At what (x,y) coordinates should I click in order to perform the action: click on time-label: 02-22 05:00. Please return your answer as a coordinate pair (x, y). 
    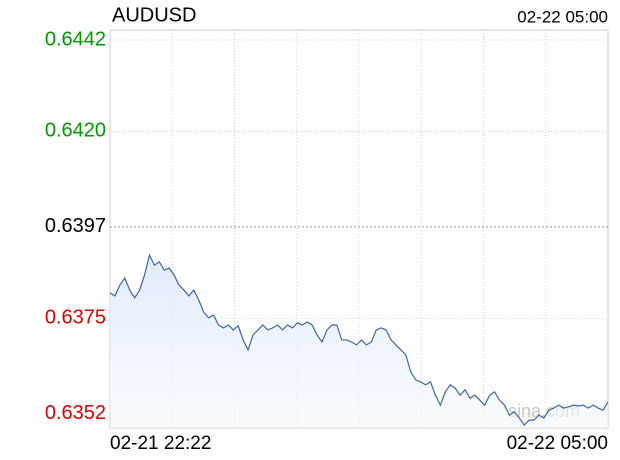
    Looking at the image, I should click on (562, 16).